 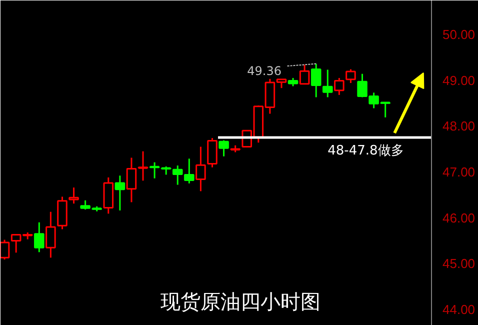 What do you see at coordinates (459, 80) in the screenshot?
I see `y-tick-label: 49.00` at bounding box center [459, 80].